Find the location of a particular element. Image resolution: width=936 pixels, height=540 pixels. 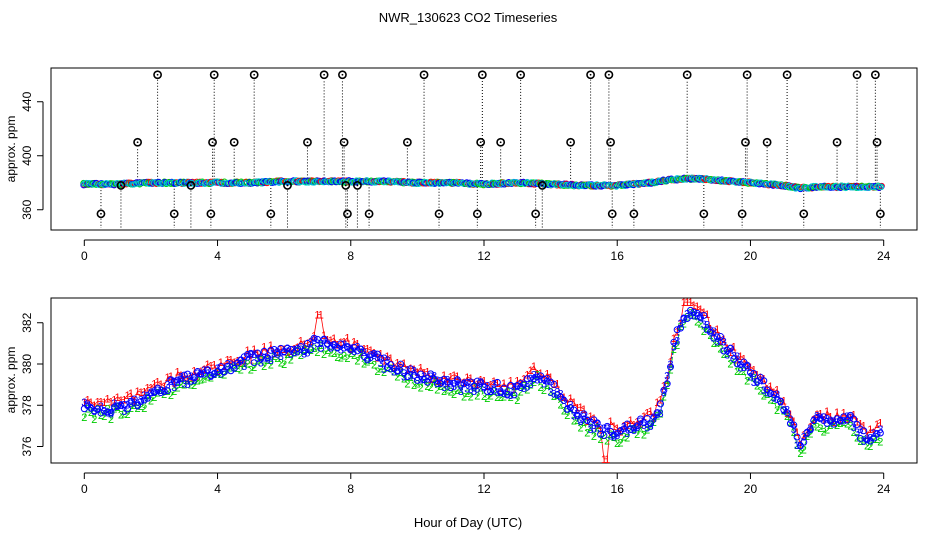

top-y-tick-label: 400 is located at coordinates (27, 155).